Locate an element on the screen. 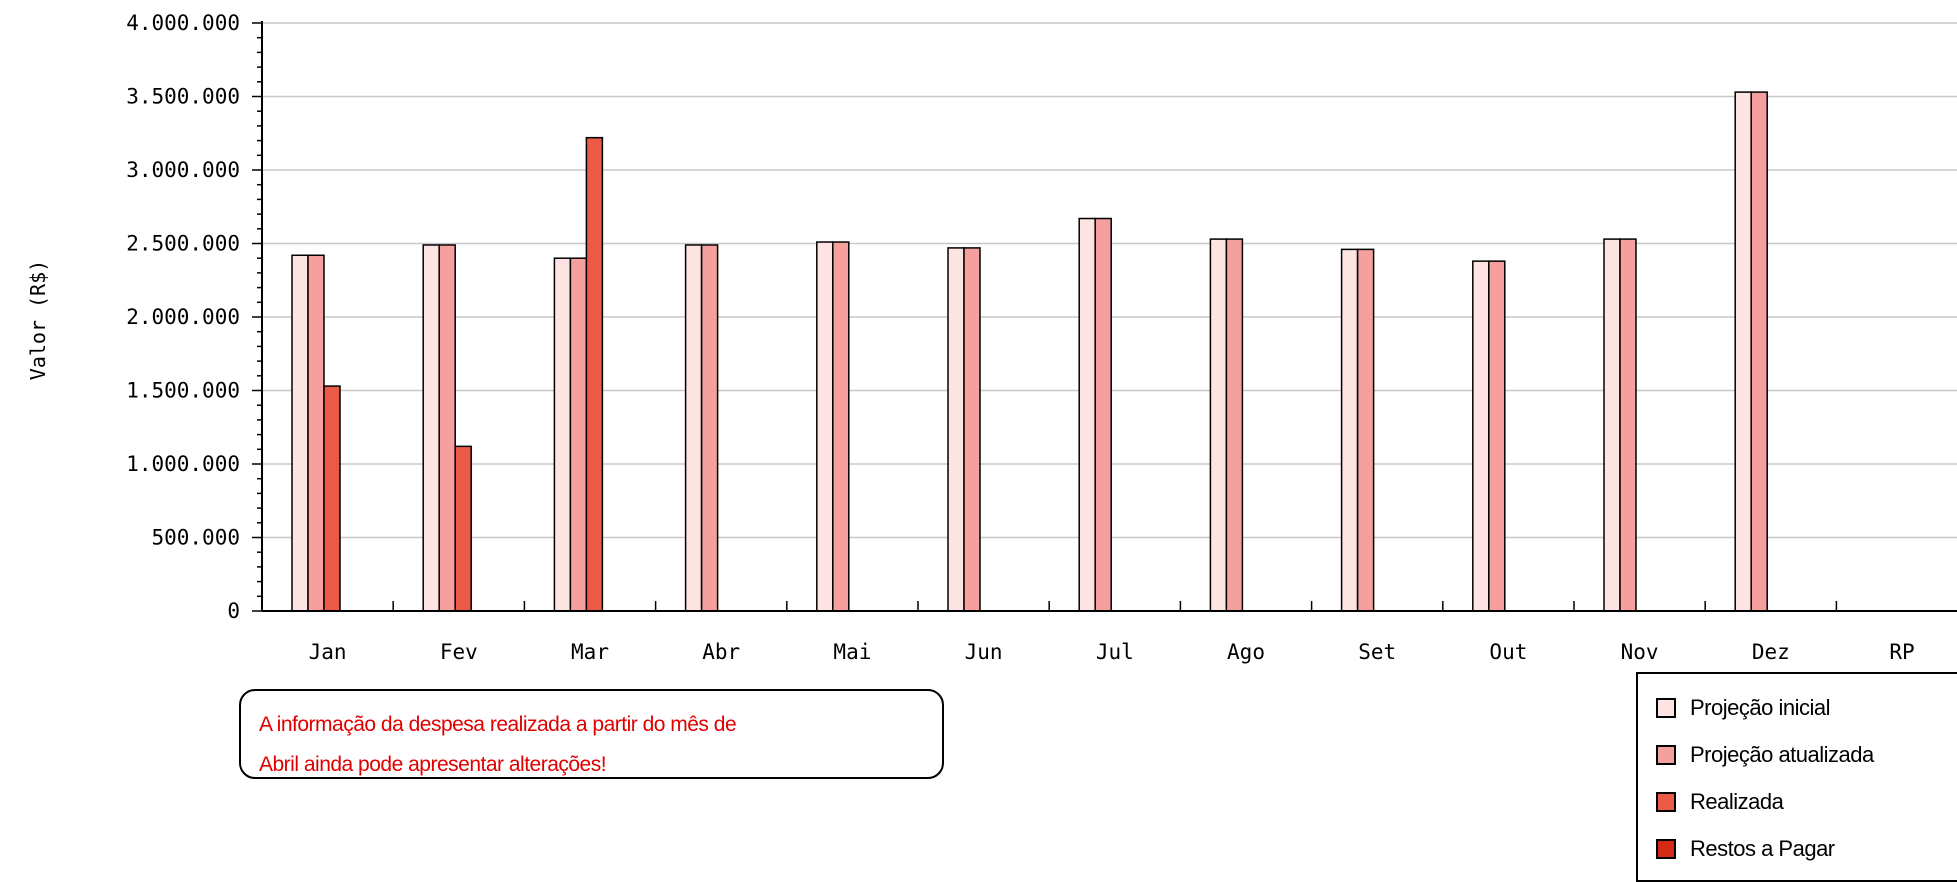  legend-label: Realizada is located at coordinates (1737, 801).